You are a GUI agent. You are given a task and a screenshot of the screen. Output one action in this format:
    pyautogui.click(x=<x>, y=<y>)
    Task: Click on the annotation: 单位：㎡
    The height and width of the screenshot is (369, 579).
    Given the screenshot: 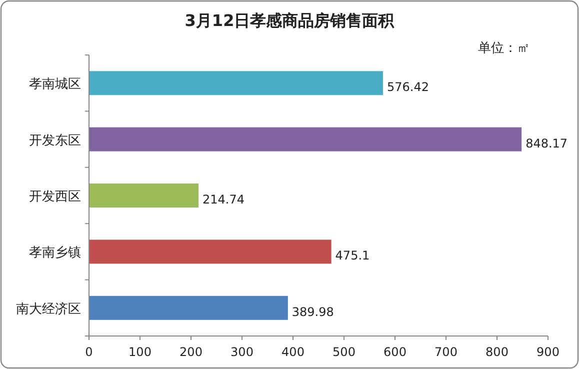 What is the action you would take?
    pyautogui.click(x=504, y=48)
    